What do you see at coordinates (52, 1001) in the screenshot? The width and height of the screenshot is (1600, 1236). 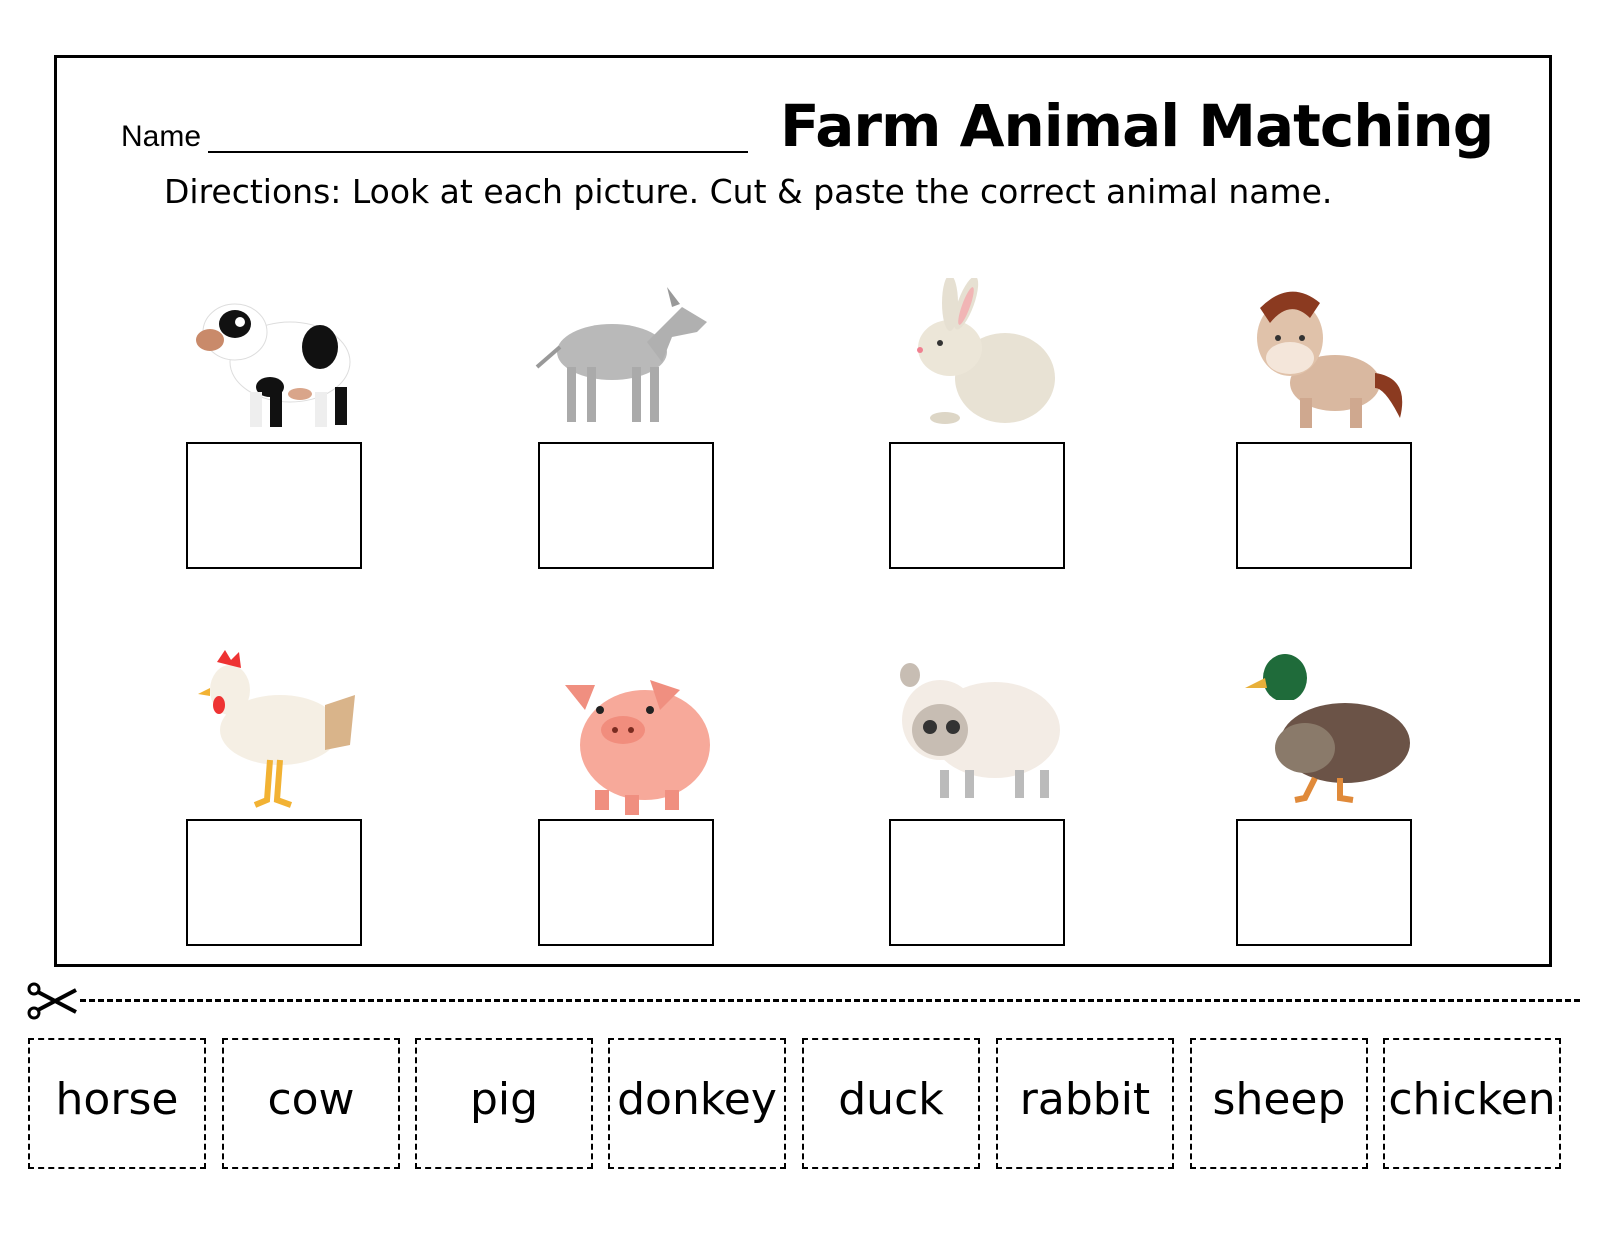 I see `scissors-icon` at bounding box center [52, 1001].